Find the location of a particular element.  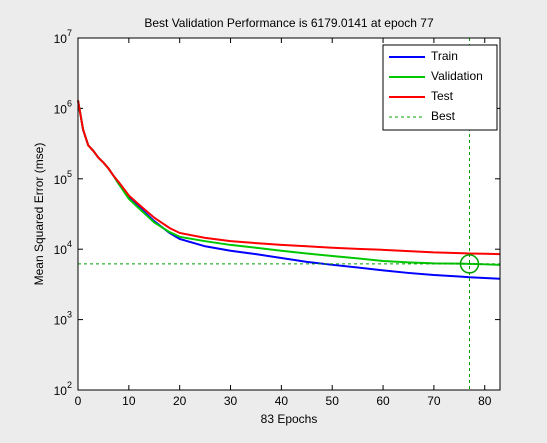

x-tick-label: 30 is located at coordinates (231, 401).